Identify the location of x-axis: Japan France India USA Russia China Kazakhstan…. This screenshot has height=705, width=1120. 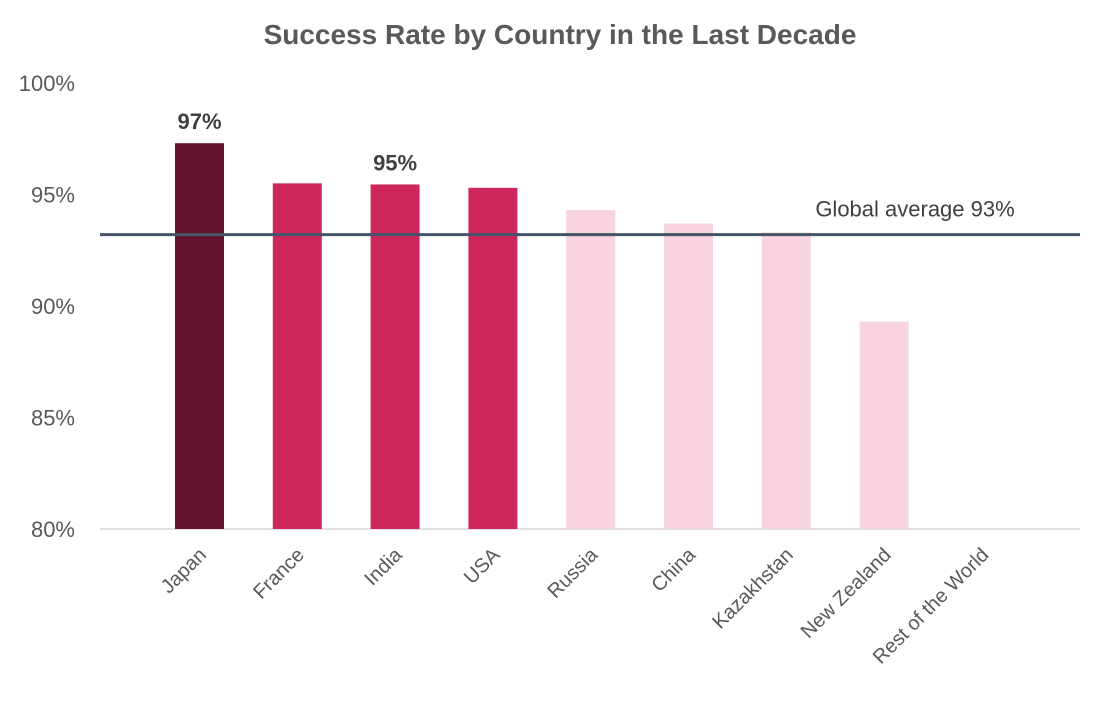
(575, 605).